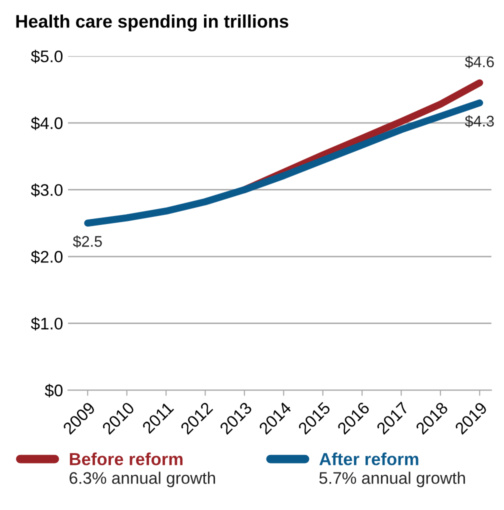  What do you see at coordinates (46, 190) in the screenshot?
I see `y-tick-label: $3.0` at bounding box center [46, 190].